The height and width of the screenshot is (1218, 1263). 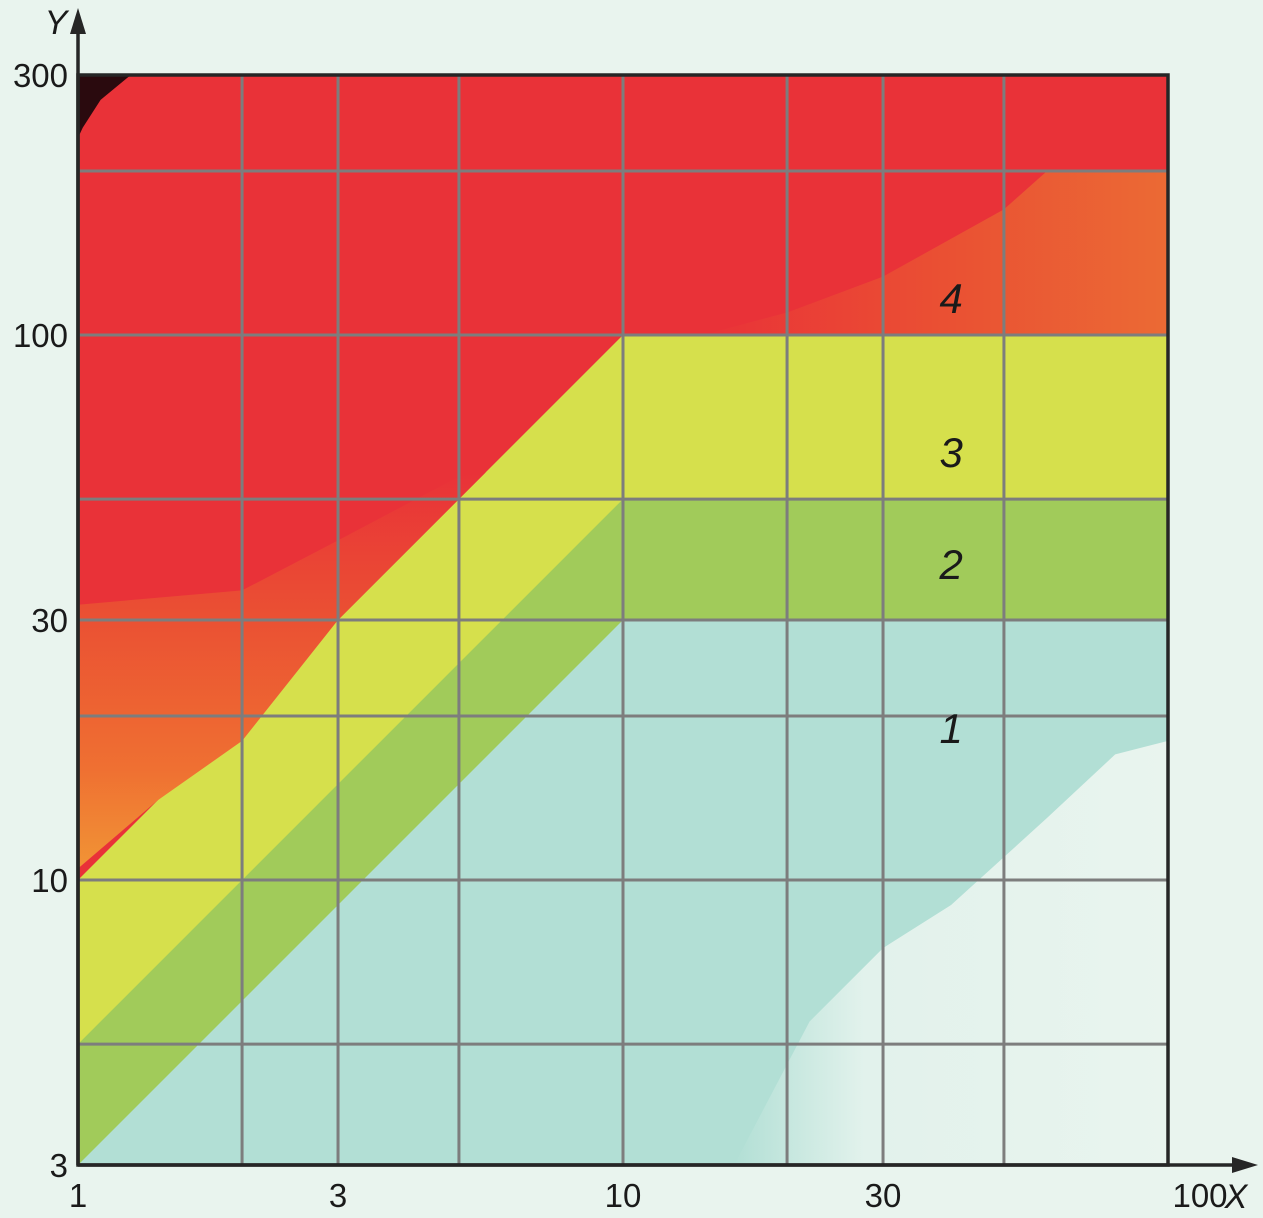 What do you see at coordinates (1245, 1165) in the screenshot?
I see `x-axis-arrow` at bounding box center [1245, 1165].